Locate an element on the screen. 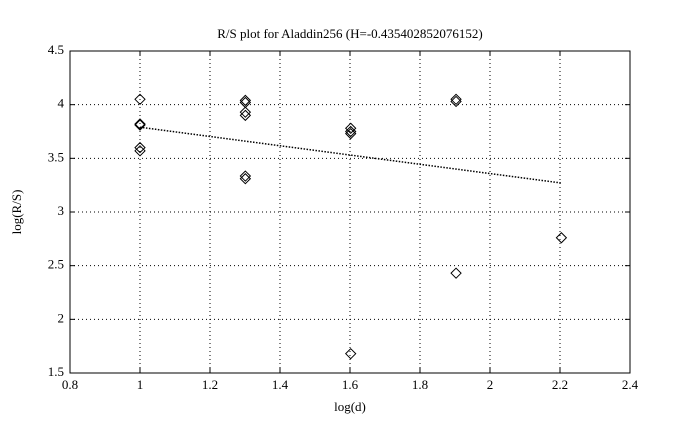 This screenshot has width=686, height=430. y-tick-label: 4 is located at coordinates (61, 103).